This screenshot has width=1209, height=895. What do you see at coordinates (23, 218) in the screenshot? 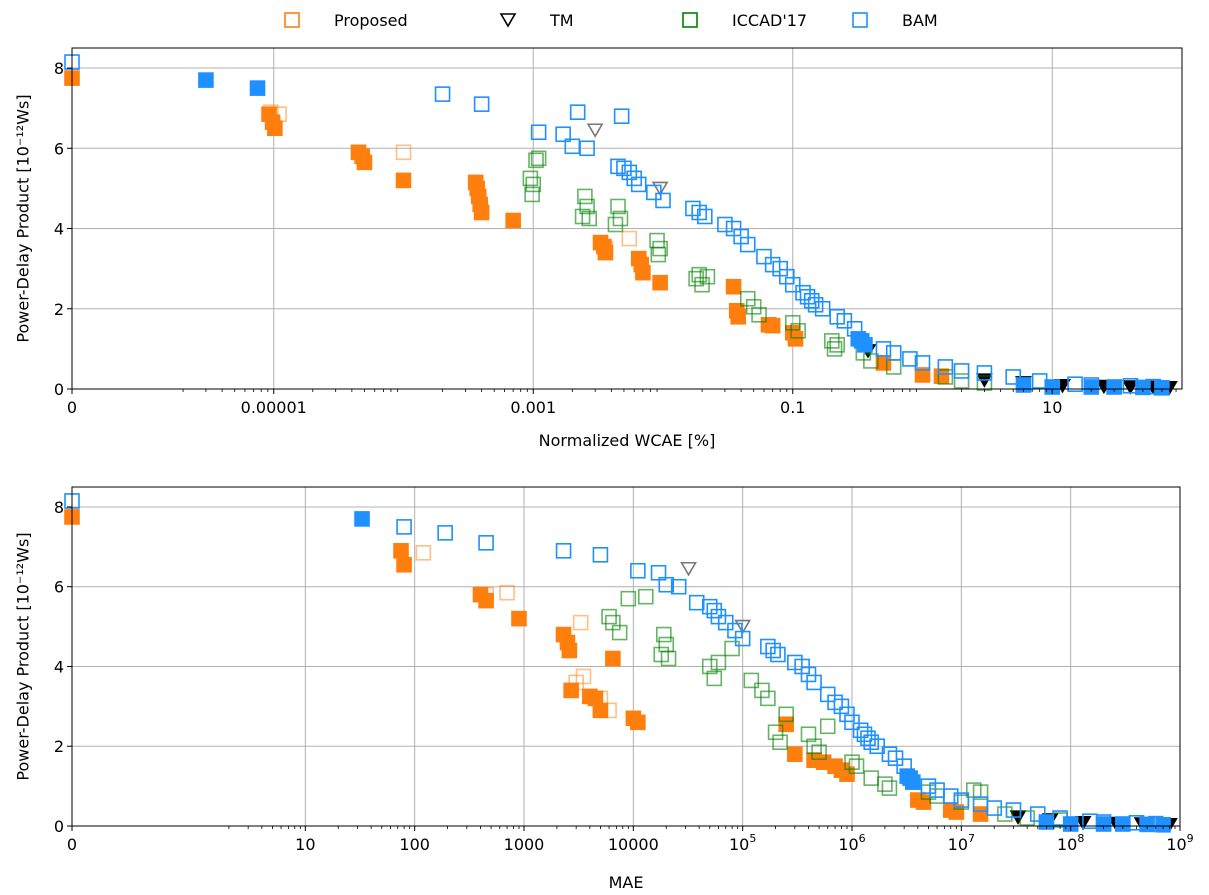
I see `y-axis-label-wcae: Power-Delay Product [10⁻¹²Ws]` at bounding box center [23, 218].